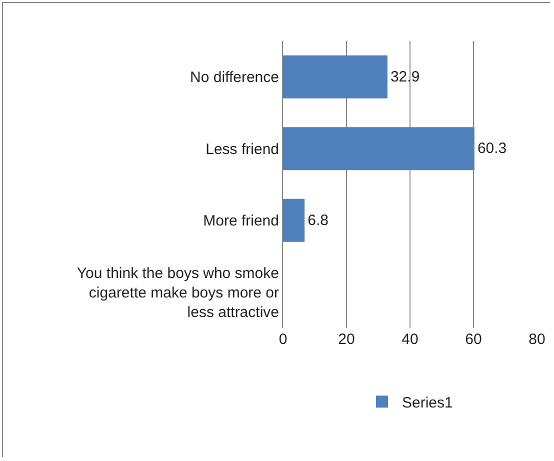 The width and height of the screenshot is (554, 461). What do you see at coordinates (405, 77) in the screenshot?
I see `data-label: 32.9` at bounding box center [405, 77].